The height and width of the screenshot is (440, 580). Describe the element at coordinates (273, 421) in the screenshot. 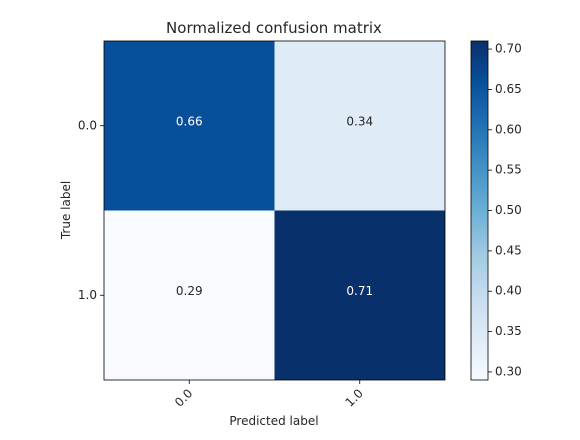

I see `x-axis-label: Predicted label` at that location.